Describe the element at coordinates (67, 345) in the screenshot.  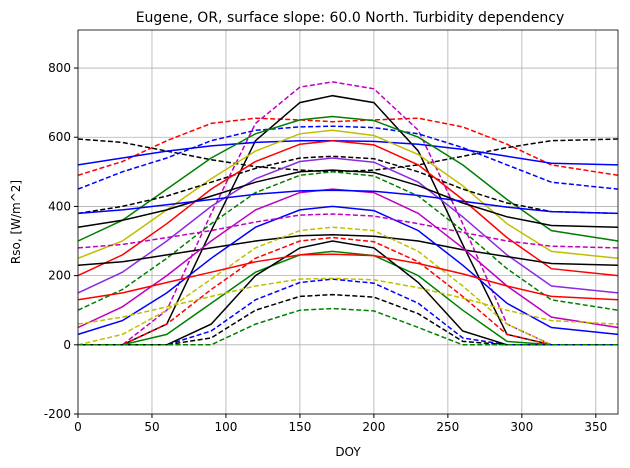
I see `y-tick-label: 0` at that location.